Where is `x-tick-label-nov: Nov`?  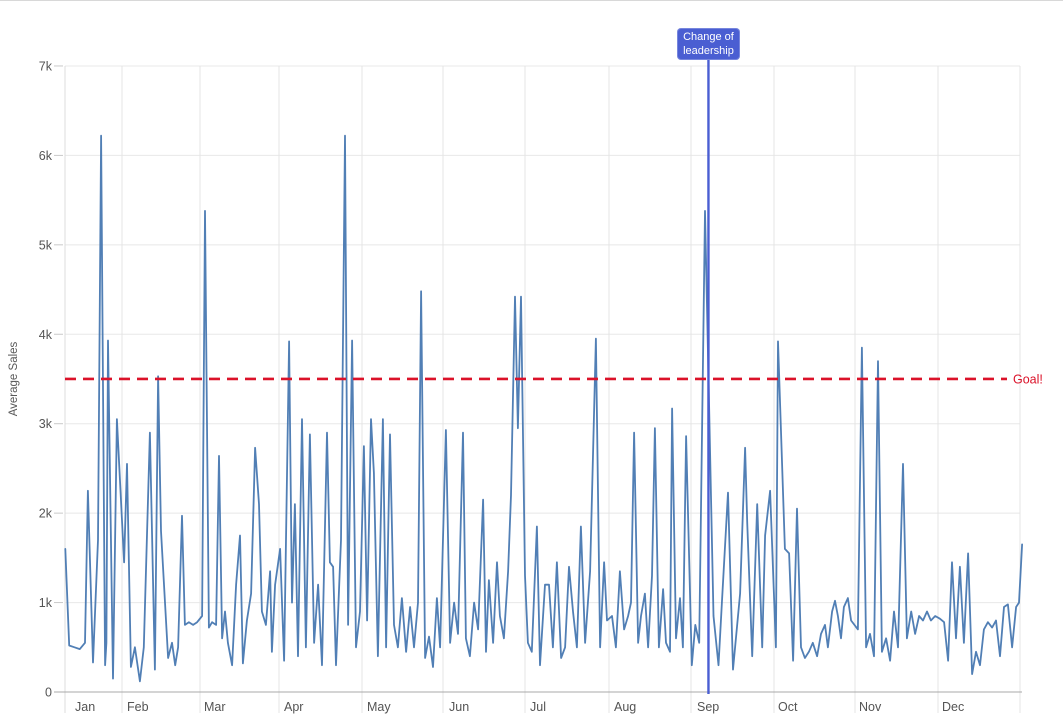
x-tick-label-nov: Nov is located at coordinates (870, 707).